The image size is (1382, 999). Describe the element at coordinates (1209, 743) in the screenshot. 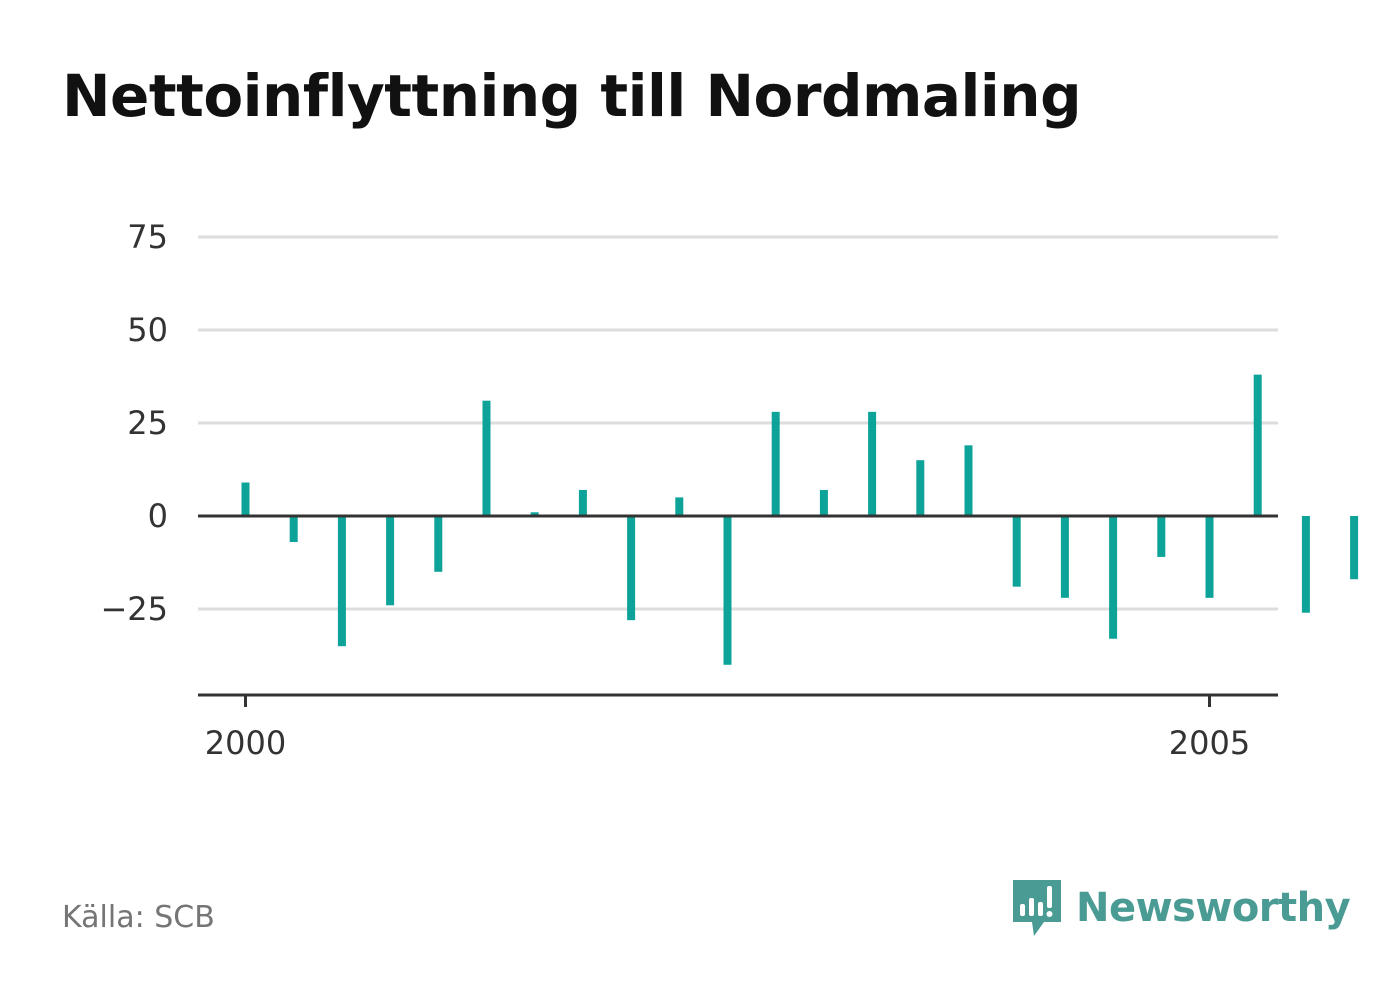

I see `x-tick-label: 2005` at that location.